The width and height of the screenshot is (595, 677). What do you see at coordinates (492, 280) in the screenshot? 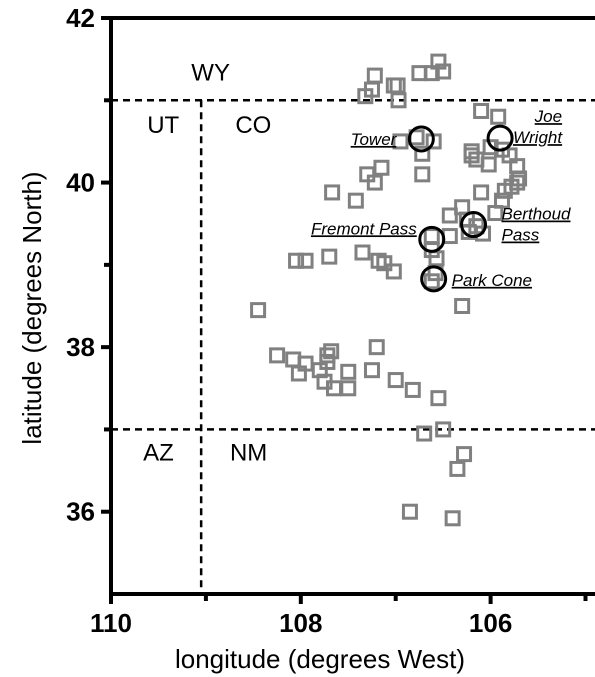
I see `study-site-label: Park Cone` at bounding box center [492, 280].